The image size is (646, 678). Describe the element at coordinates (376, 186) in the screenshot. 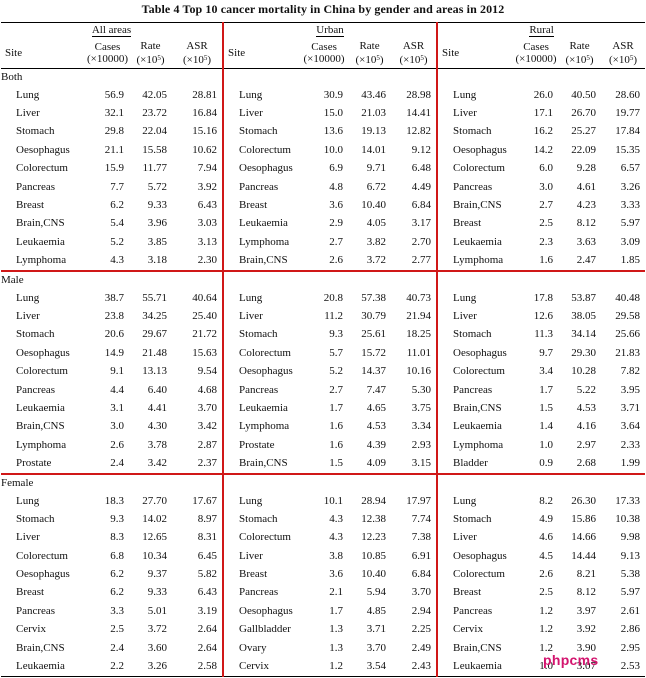

I see `rate-cell: 6.72` at that location.